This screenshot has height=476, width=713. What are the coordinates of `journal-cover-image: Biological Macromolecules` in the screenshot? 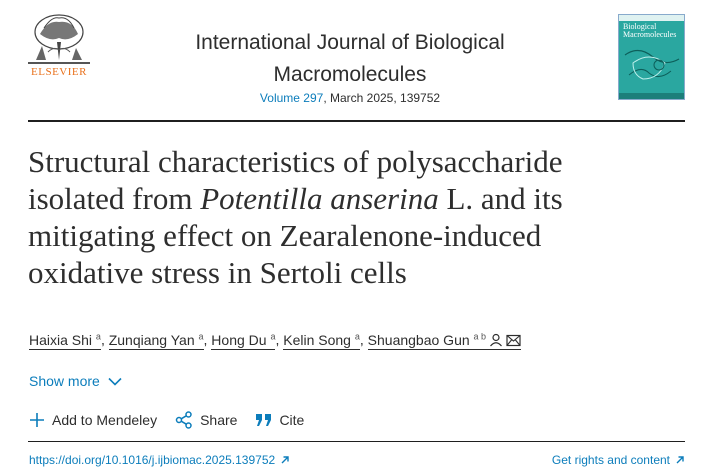 It's located at (651, 57).